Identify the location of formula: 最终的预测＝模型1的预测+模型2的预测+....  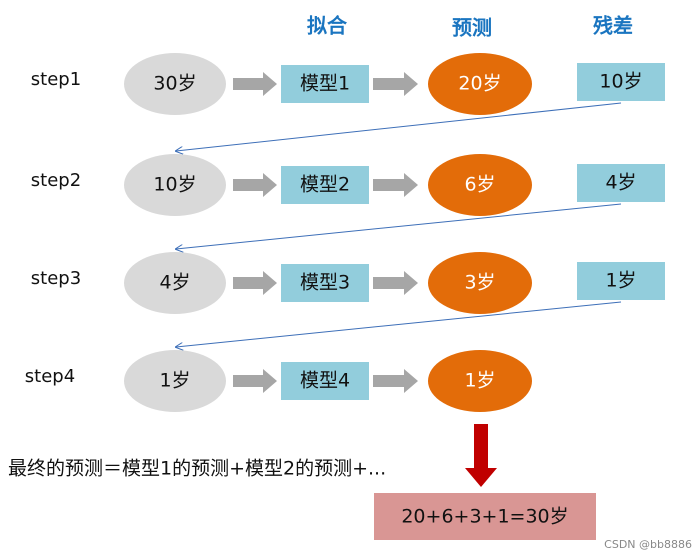
(197, 469).